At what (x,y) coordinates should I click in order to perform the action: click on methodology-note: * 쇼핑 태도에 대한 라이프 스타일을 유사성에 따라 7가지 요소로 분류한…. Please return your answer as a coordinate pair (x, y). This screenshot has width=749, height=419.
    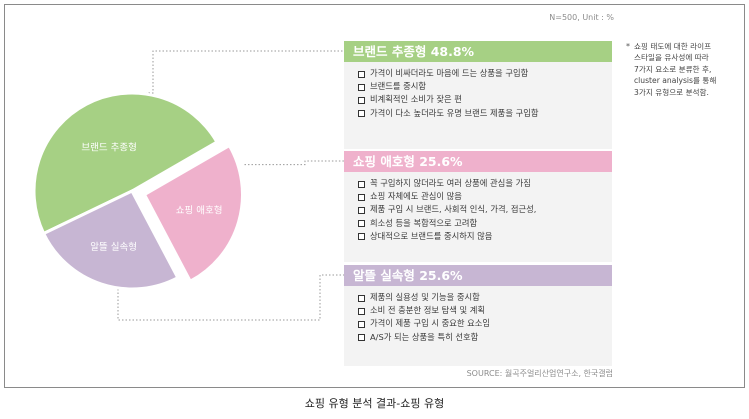
    Looking at the image, I should click on (684, 69).